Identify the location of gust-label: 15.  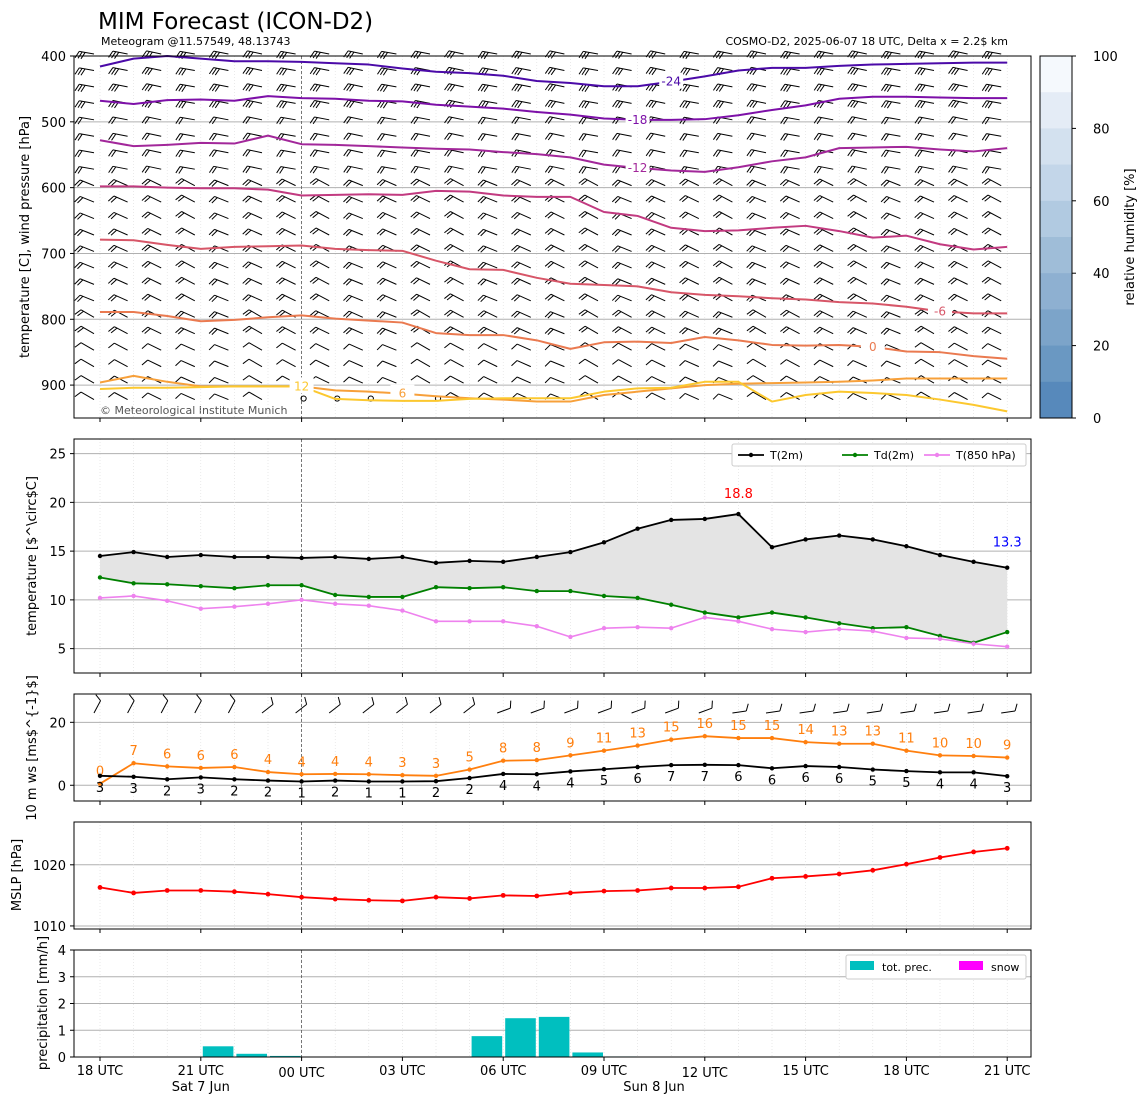
(738, 726).